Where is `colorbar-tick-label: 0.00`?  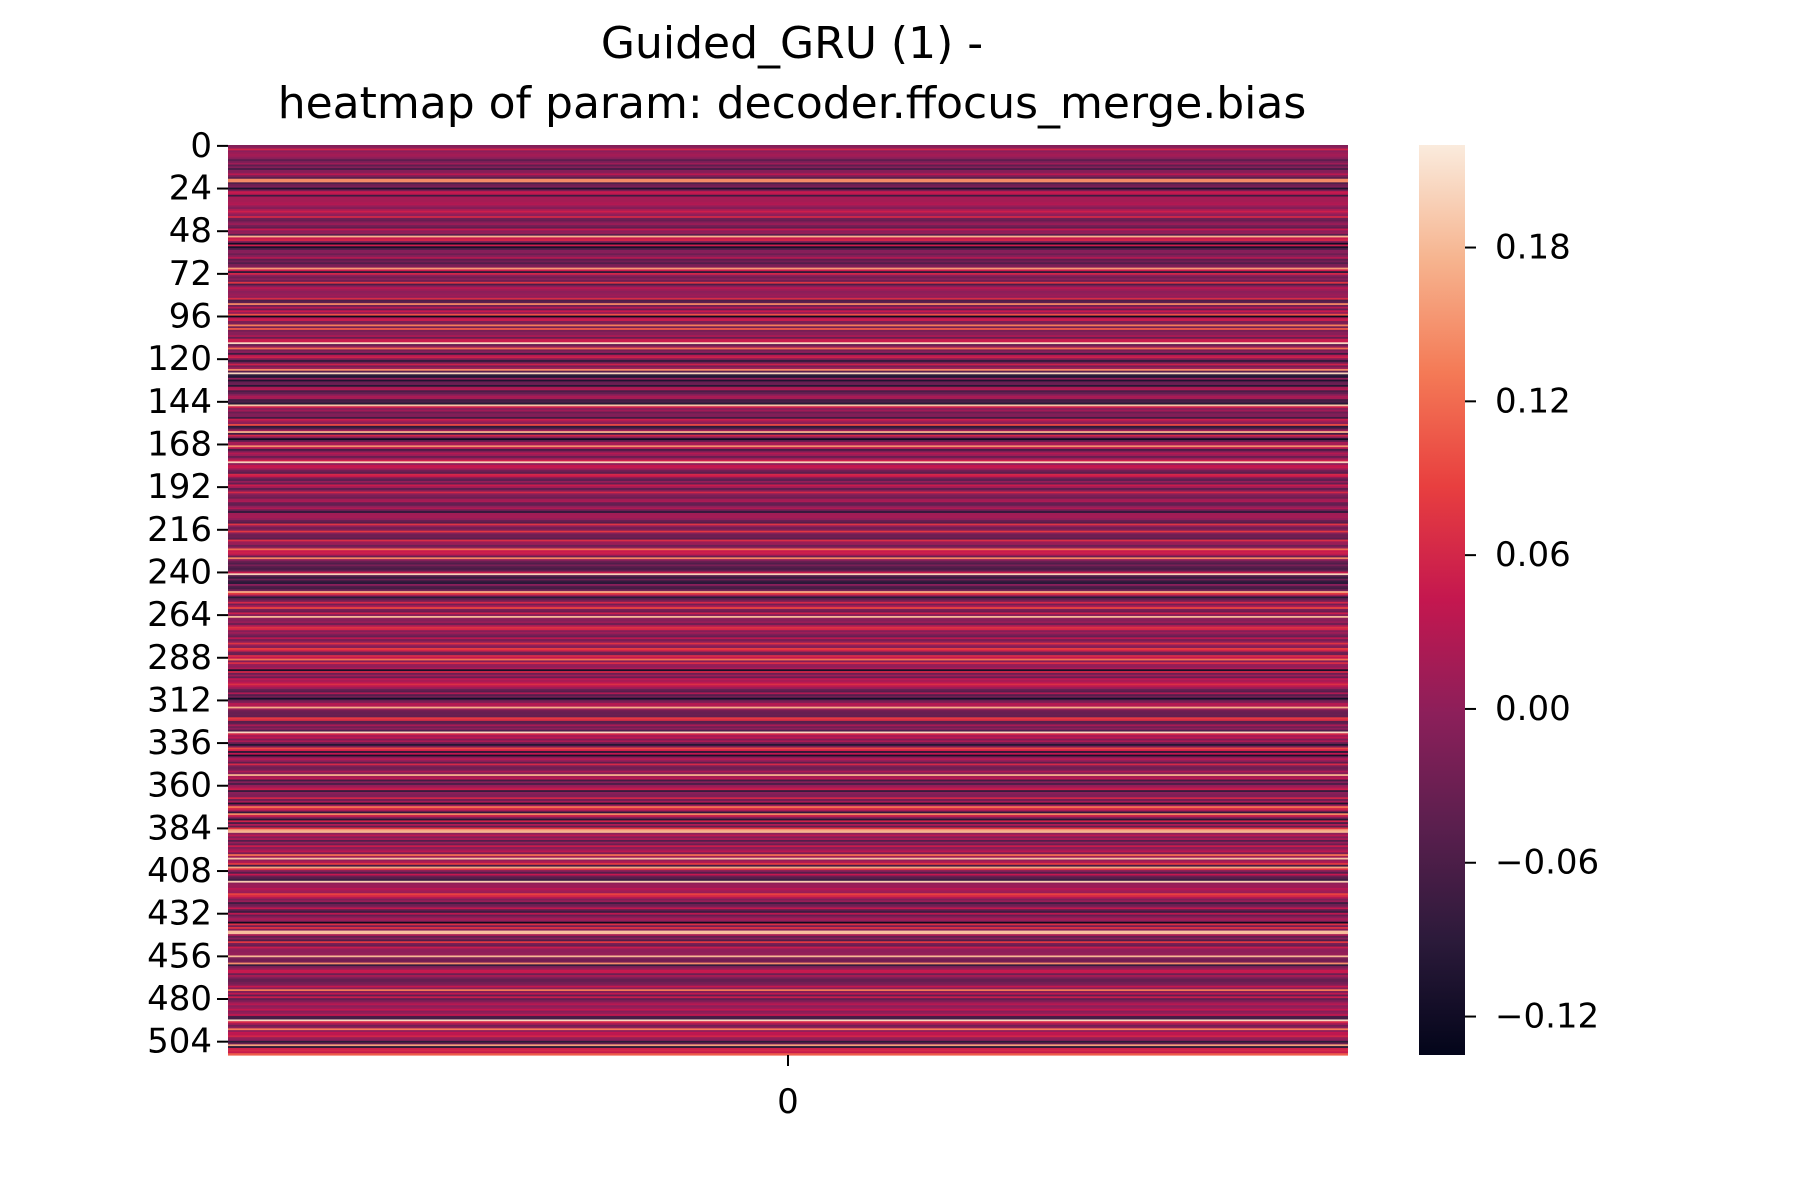 colorbar-tick-label: 0.00 is located at coordinates (1533, 709).